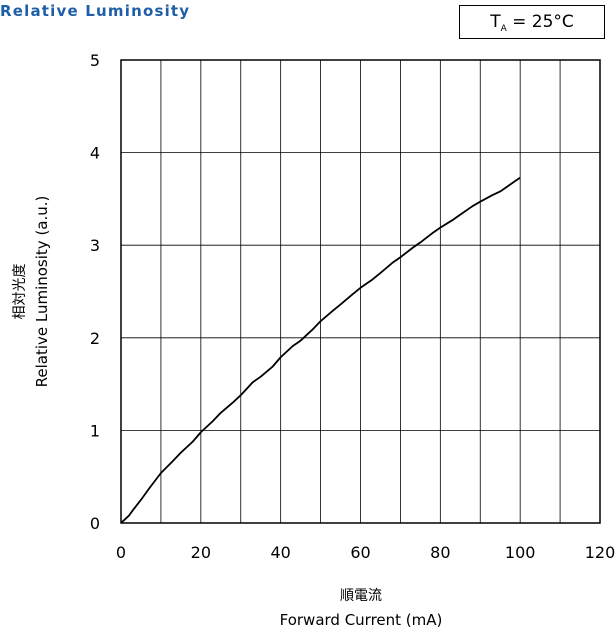  What do you see at coordinates (95, 245) in the screenshot?
I see `y-tick-label: 3` at bounding box center [95, 245].